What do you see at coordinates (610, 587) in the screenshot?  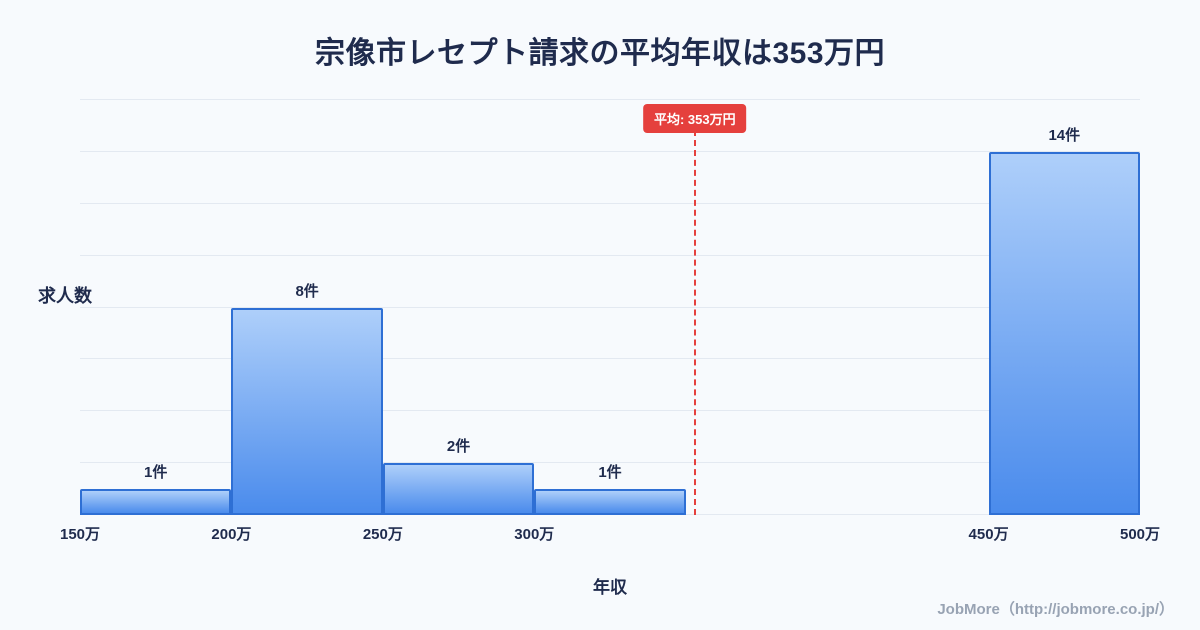 I see `x-axis-label: 年収` at bounding box center [610, 587].